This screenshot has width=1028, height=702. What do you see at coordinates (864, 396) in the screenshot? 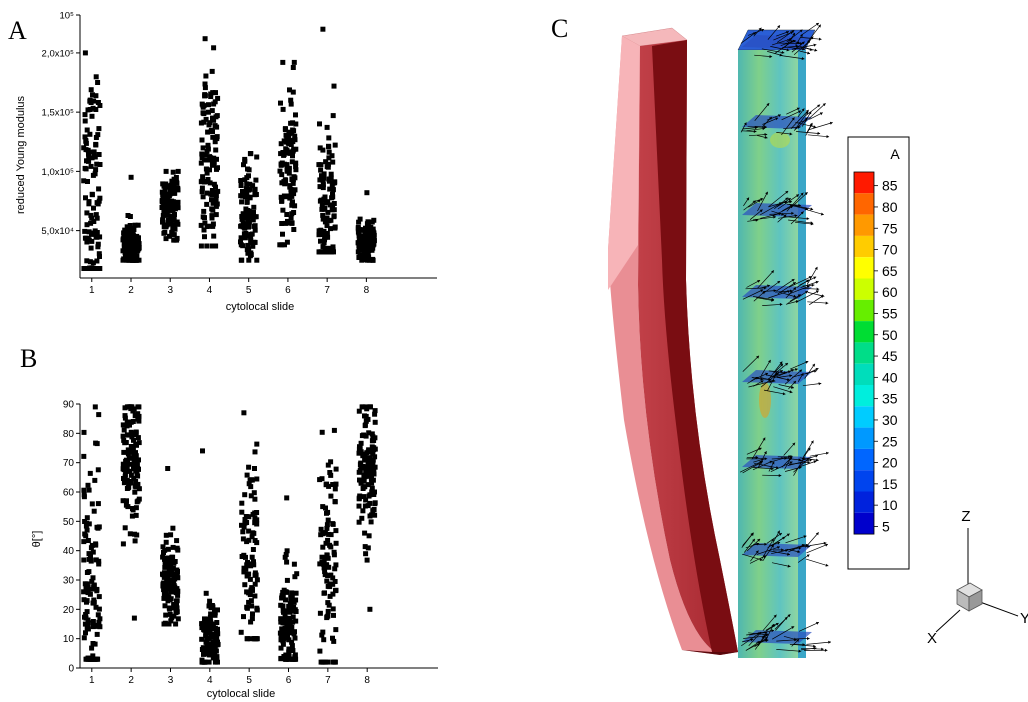
I see `legend-swatch` at bounding box center [864, 396].